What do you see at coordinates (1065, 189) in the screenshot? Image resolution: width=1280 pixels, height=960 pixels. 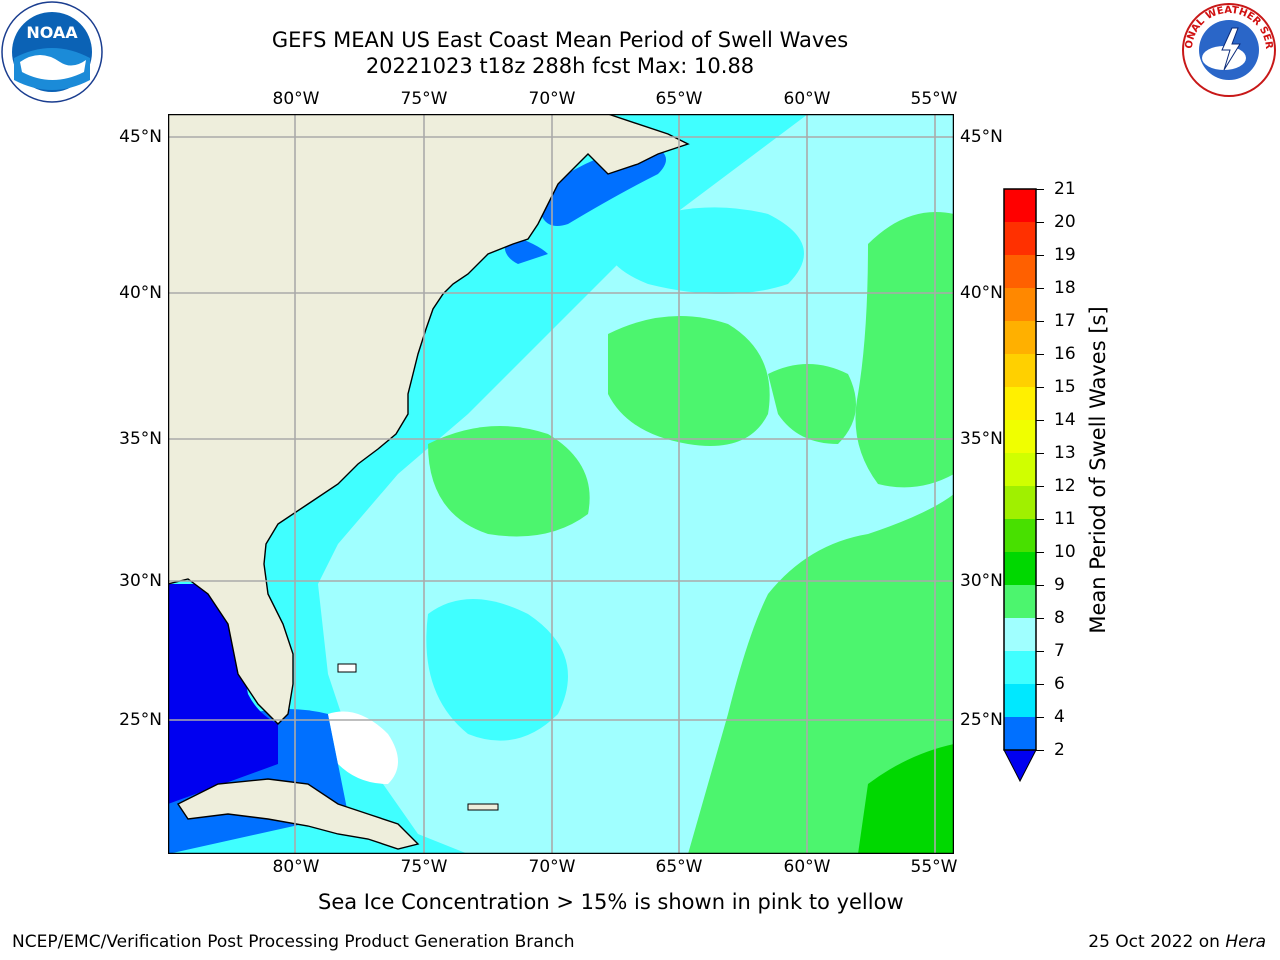 I see `colorbar-tick-label: 21` at bounding box center [1065, 189].